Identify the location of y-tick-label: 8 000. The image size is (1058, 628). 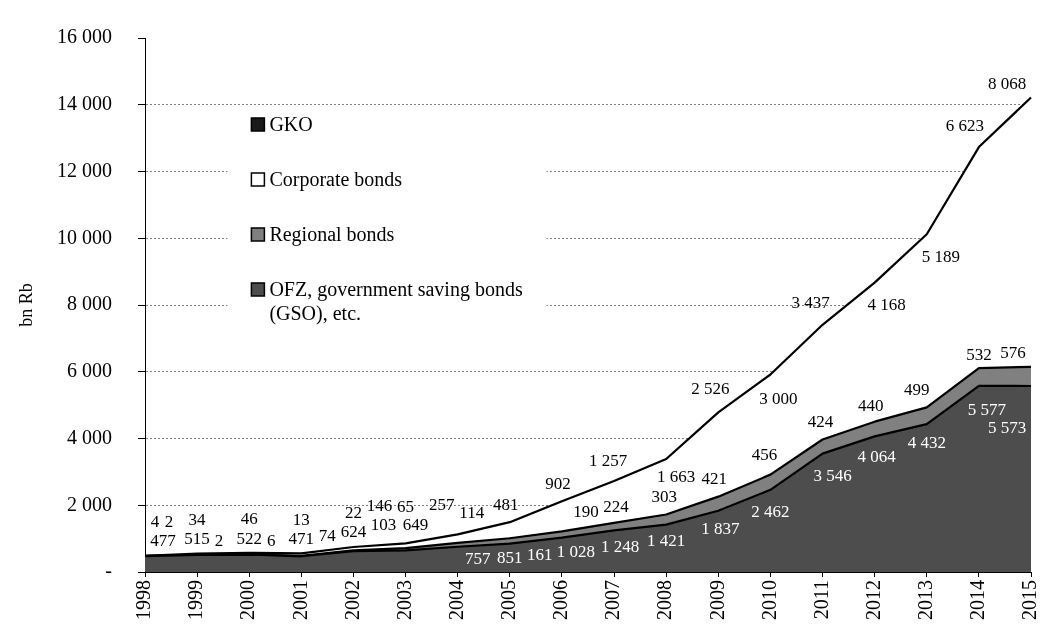
(89, 303).